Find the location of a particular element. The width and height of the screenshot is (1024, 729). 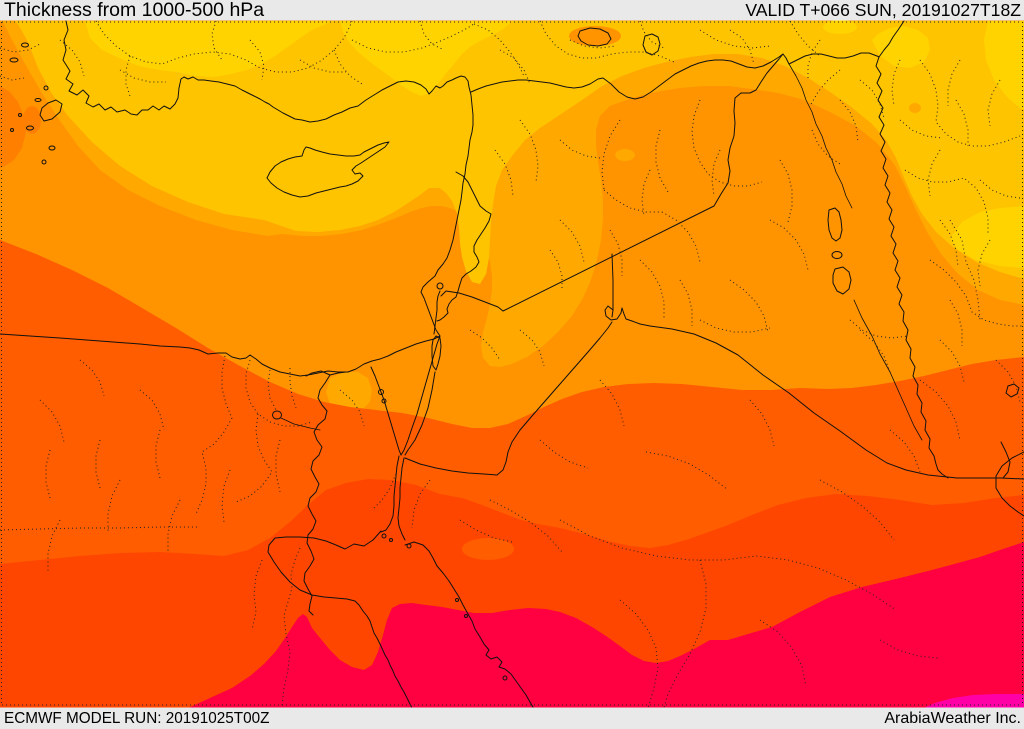

svg-text: ECMWF MODEL RUN: 20191025T00Z is located at coordinates (137, 718).